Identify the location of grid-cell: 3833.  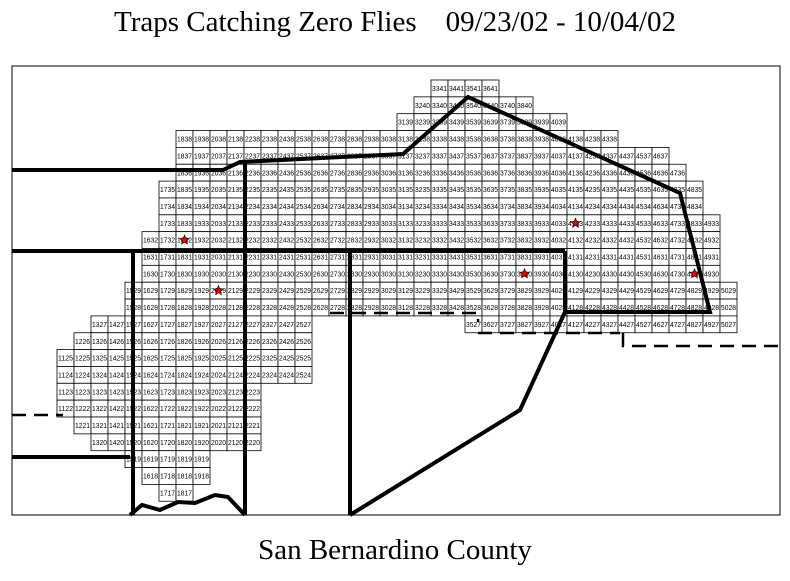
(524, 223).